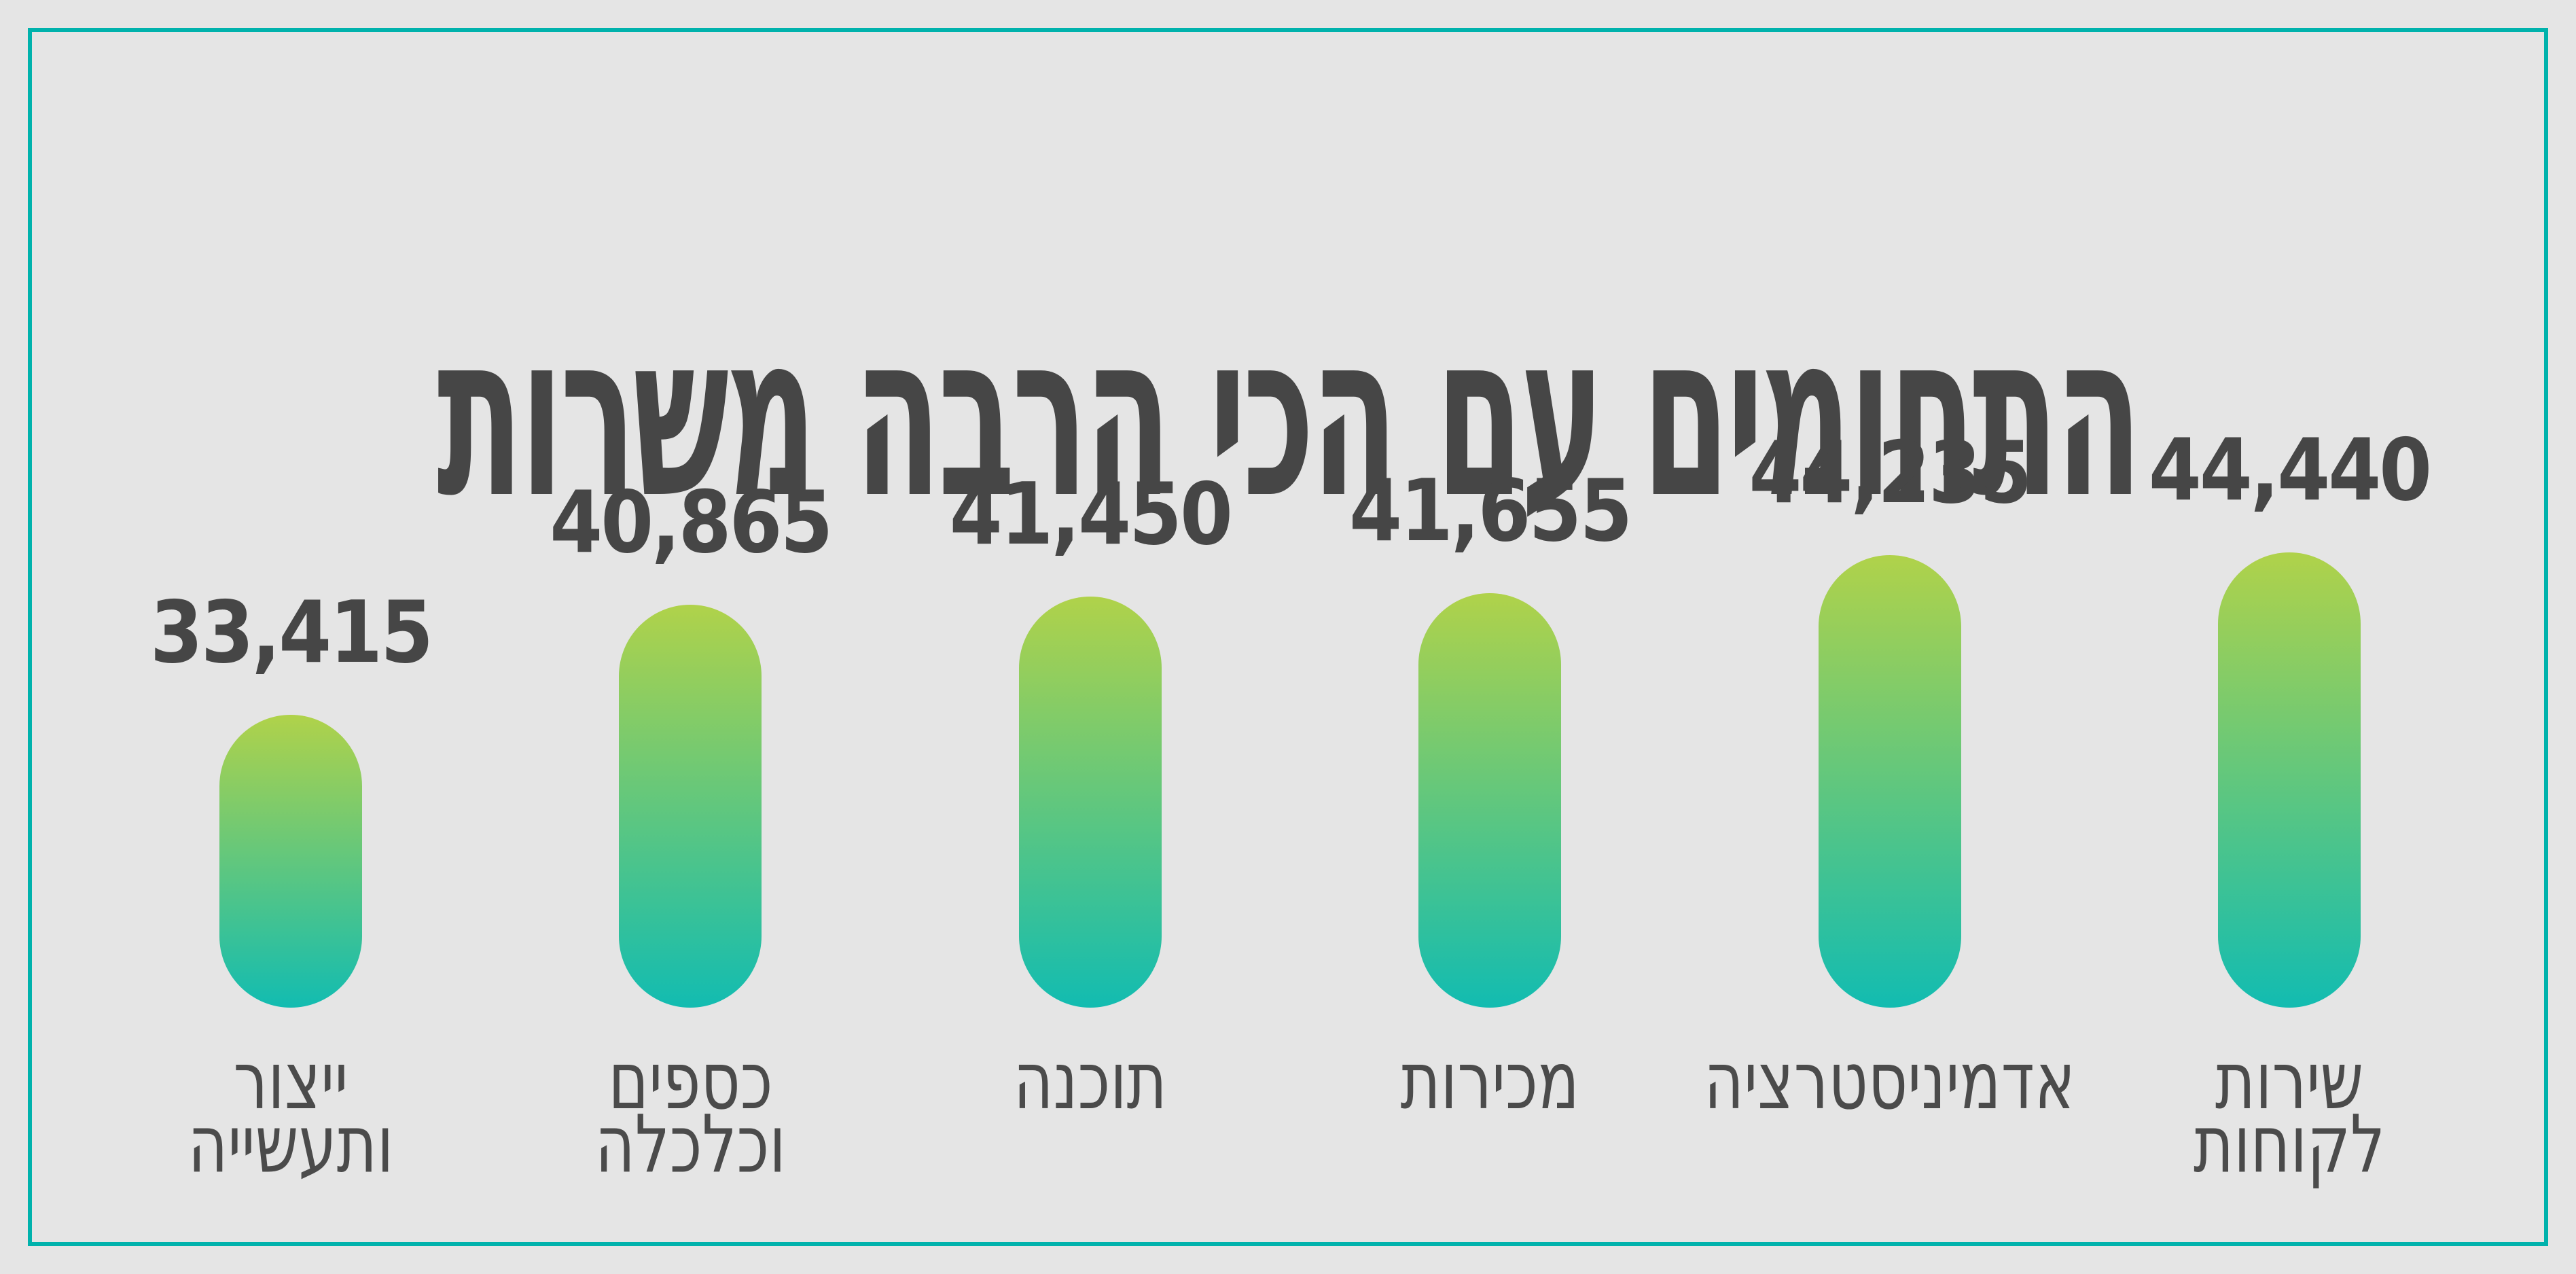 The image size is (2576, 1274). I want to click on bar-value-label: 41,655, so click(1490, 511).